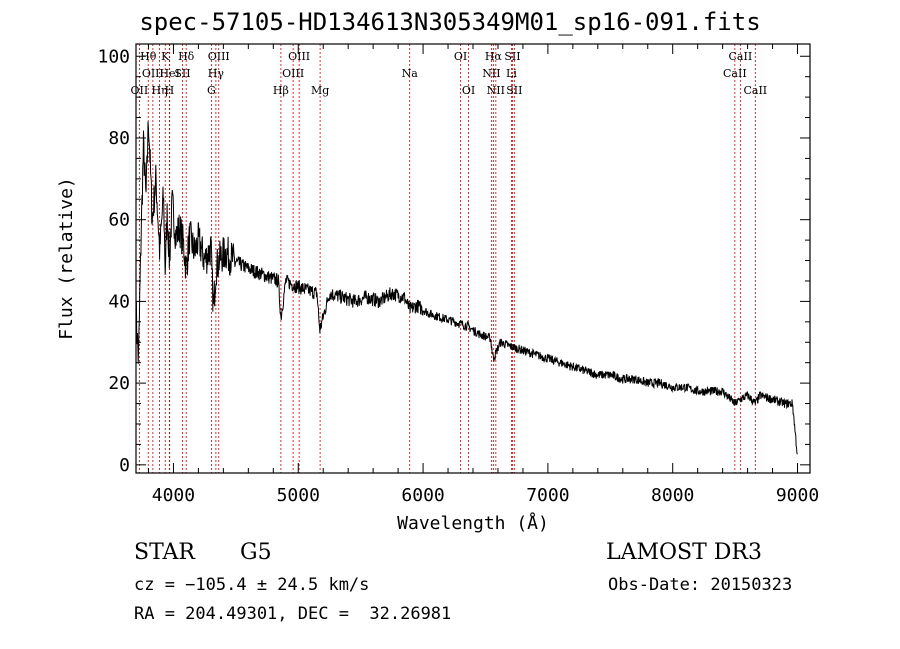 This screenshot has width=900, height=649. Describe the element at coordinates (256, 552) in the screenshot. I see `object-subclass: G5` at that location.